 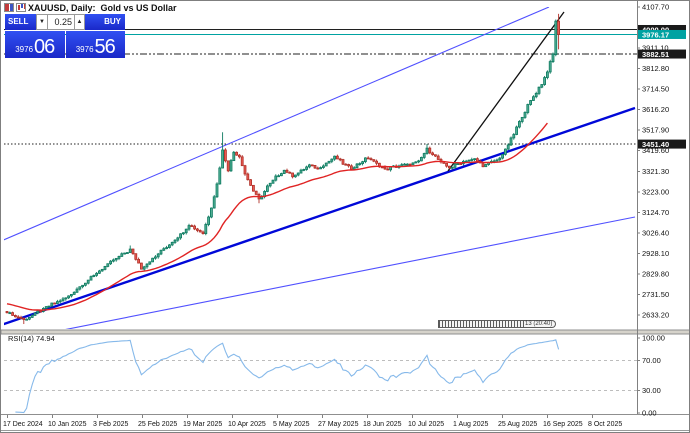 I want to click on svg-text: 2829.80, so click(x=655, y=273).